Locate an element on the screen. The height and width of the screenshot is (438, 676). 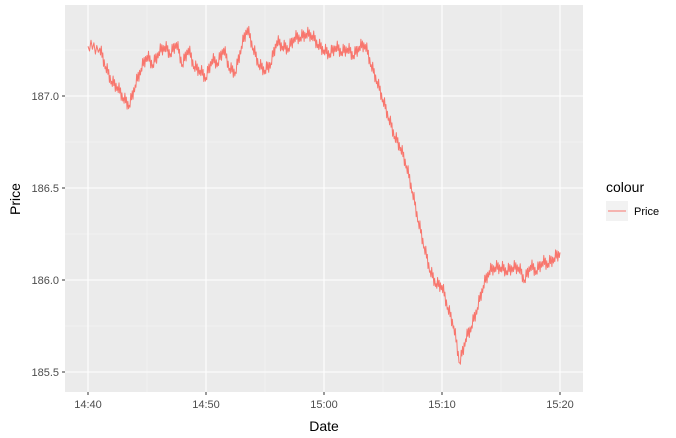
x-tick-label: 14:40 is located at coordinates (88, 405).